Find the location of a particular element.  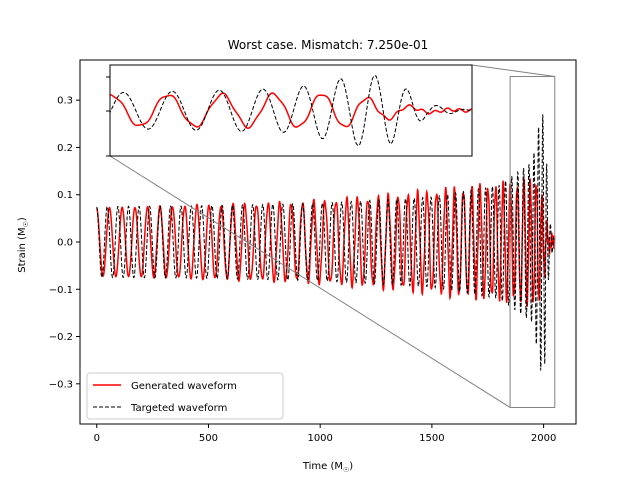

y-tick-label: 0.3 is located at coordinates (65, 101).